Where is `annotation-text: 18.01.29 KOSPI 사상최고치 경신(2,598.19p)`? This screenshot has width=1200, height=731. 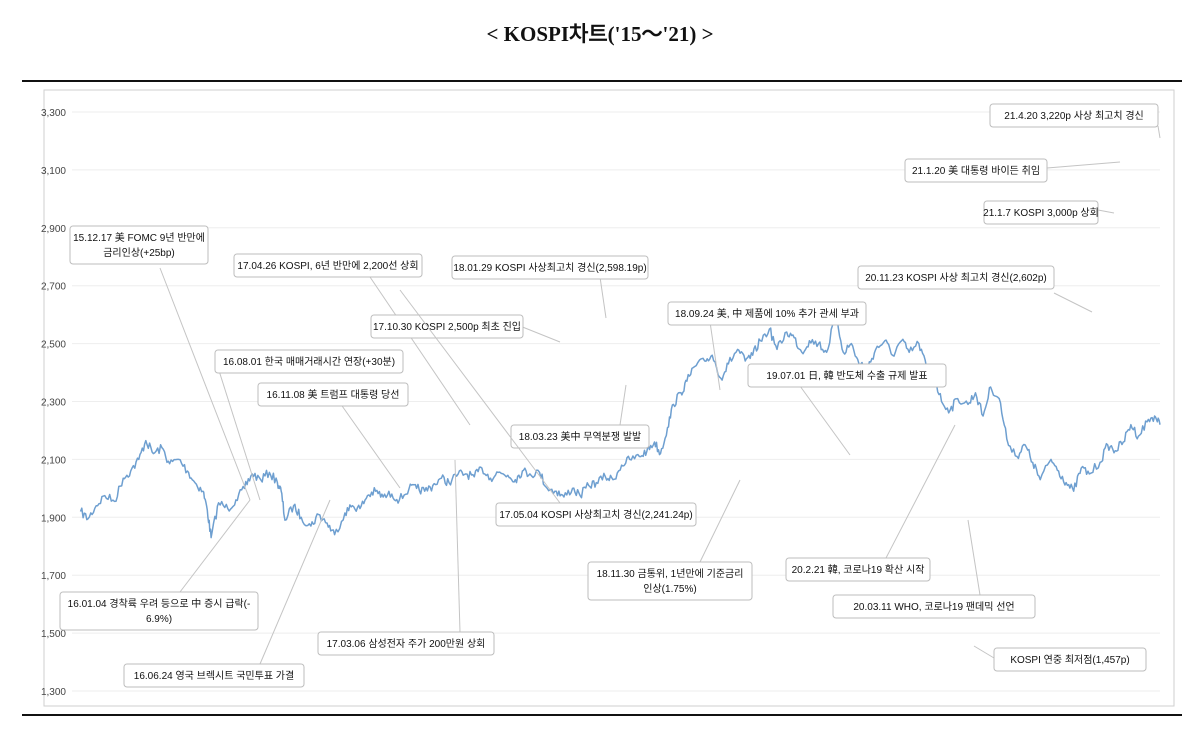
annotation-text: 18.01.29 KOSPI 사상최고치 경신(2,598.19p) is located at coordinates (549, 267).